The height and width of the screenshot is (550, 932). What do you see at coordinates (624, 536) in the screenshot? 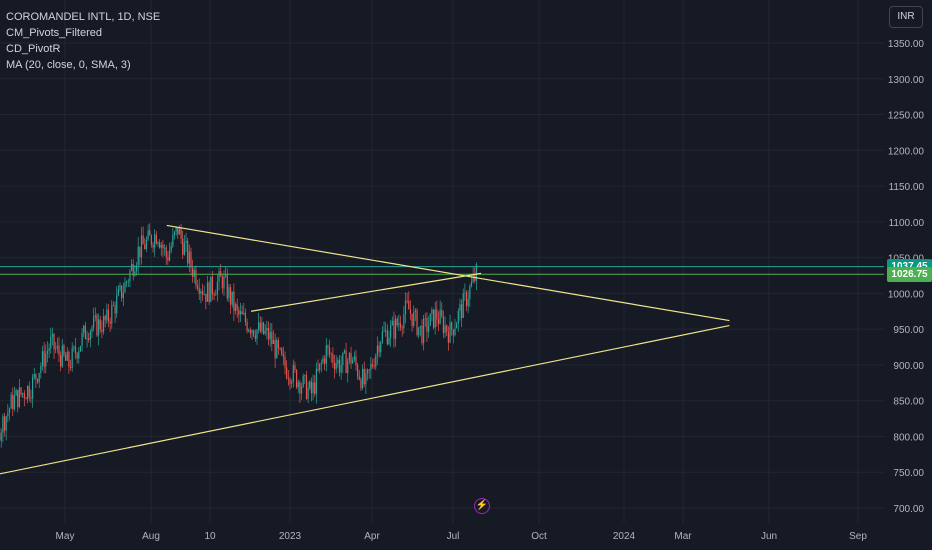
I see `x-tick-label: 2024` at bounding box center [624, 536].